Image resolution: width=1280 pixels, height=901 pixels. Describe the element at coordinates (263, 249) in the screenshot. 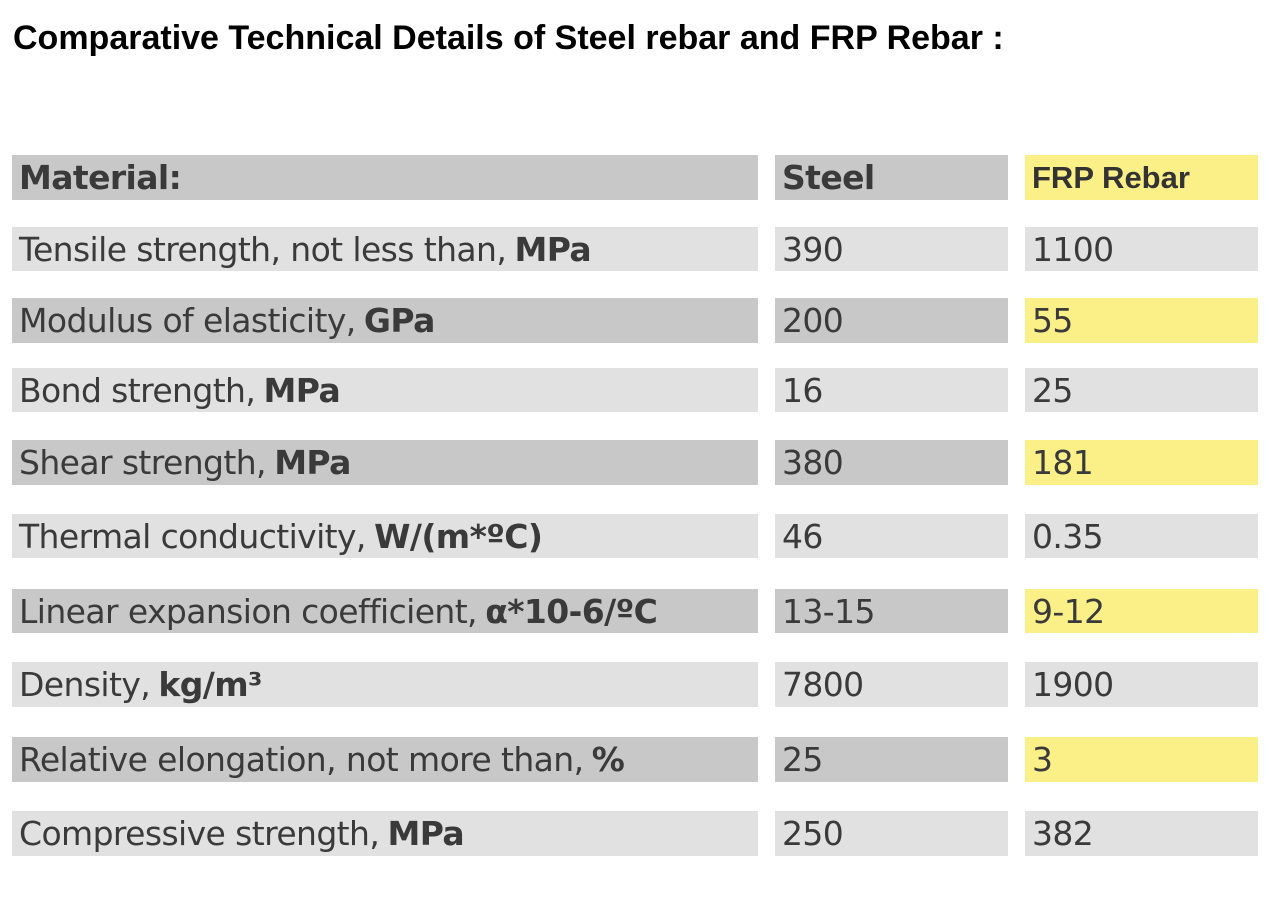

I see `label-text: Tensile strength, not less than,` at that location.